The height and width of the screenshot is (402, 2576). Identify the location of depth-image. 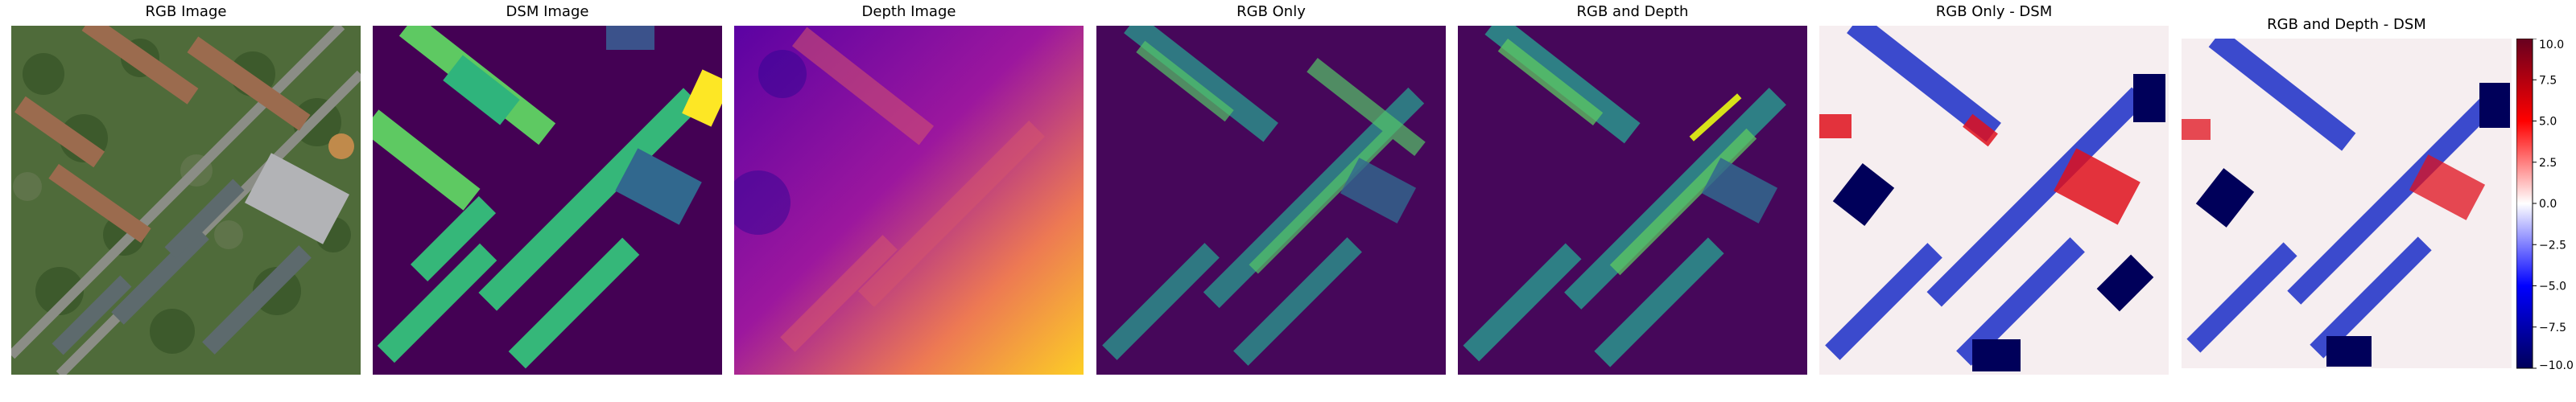
(909, 200).